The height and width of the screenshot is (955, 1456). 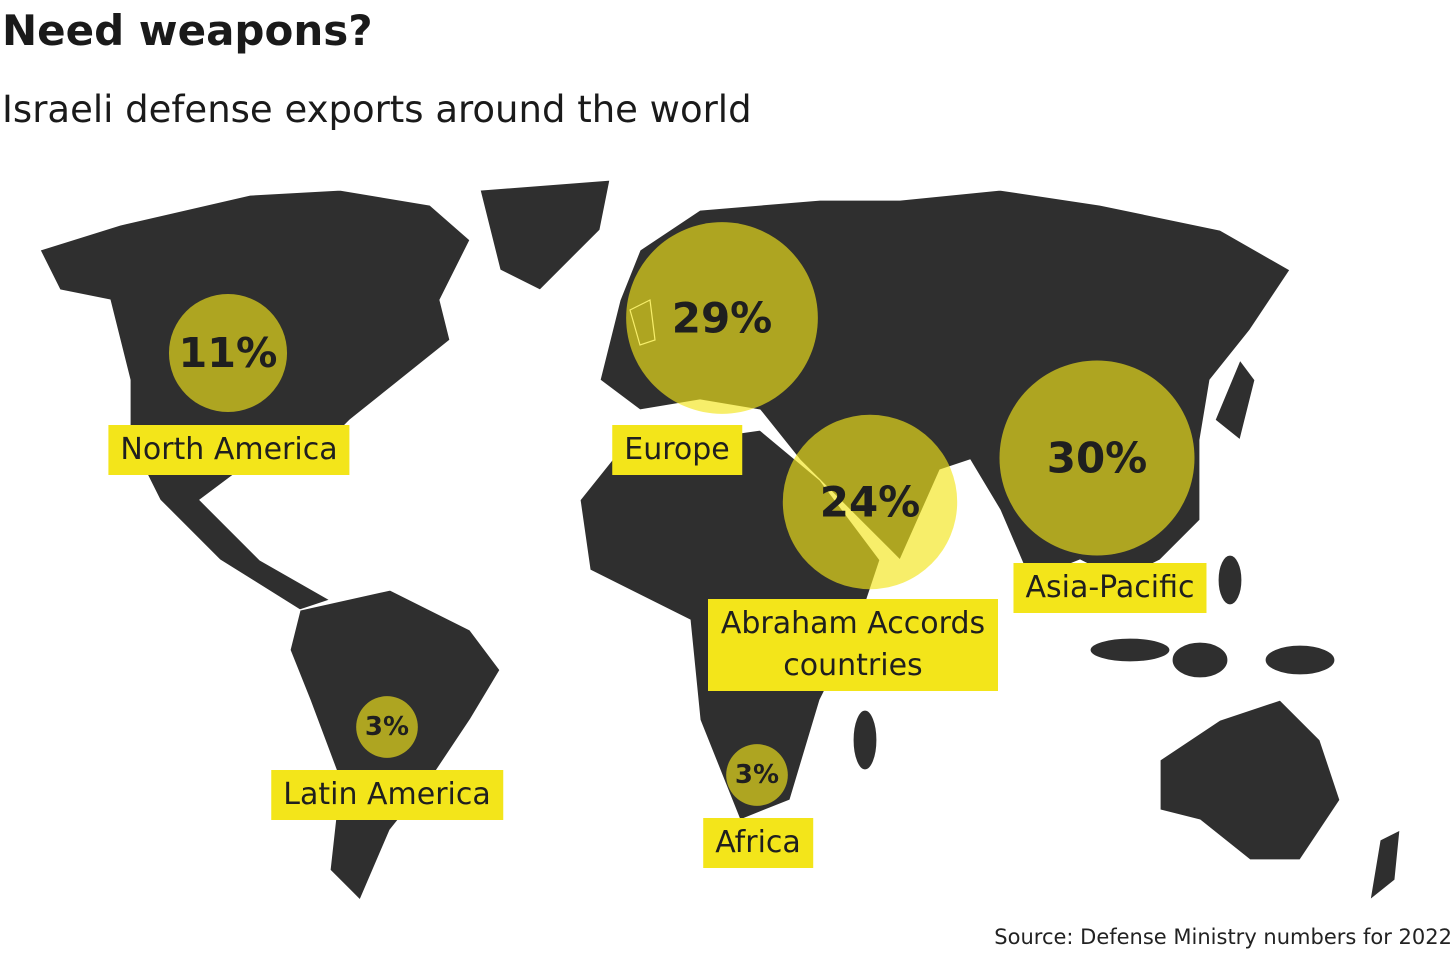 I want to click on value-label: 24%, so click(x=870, y=502).